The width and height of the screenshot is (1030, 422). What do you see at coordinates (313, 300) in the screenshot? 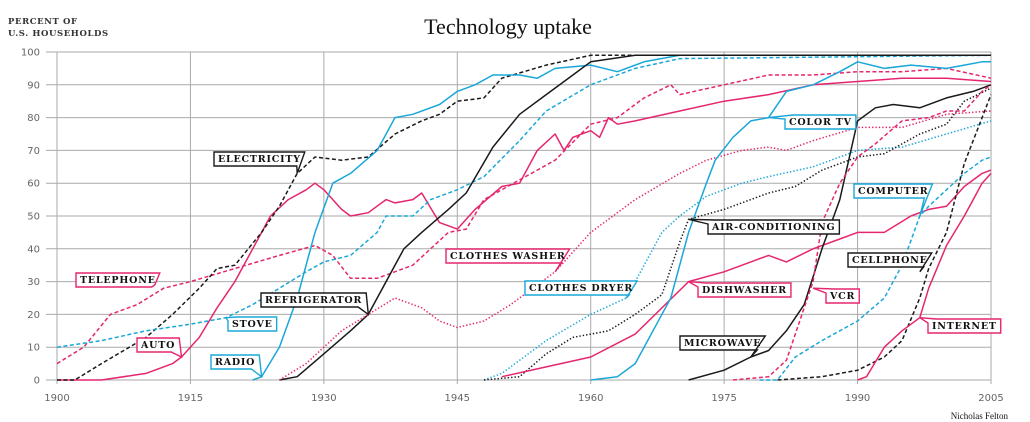
I see `series-label-text: REFRIGERATOR` at bounding box center [313, 300].